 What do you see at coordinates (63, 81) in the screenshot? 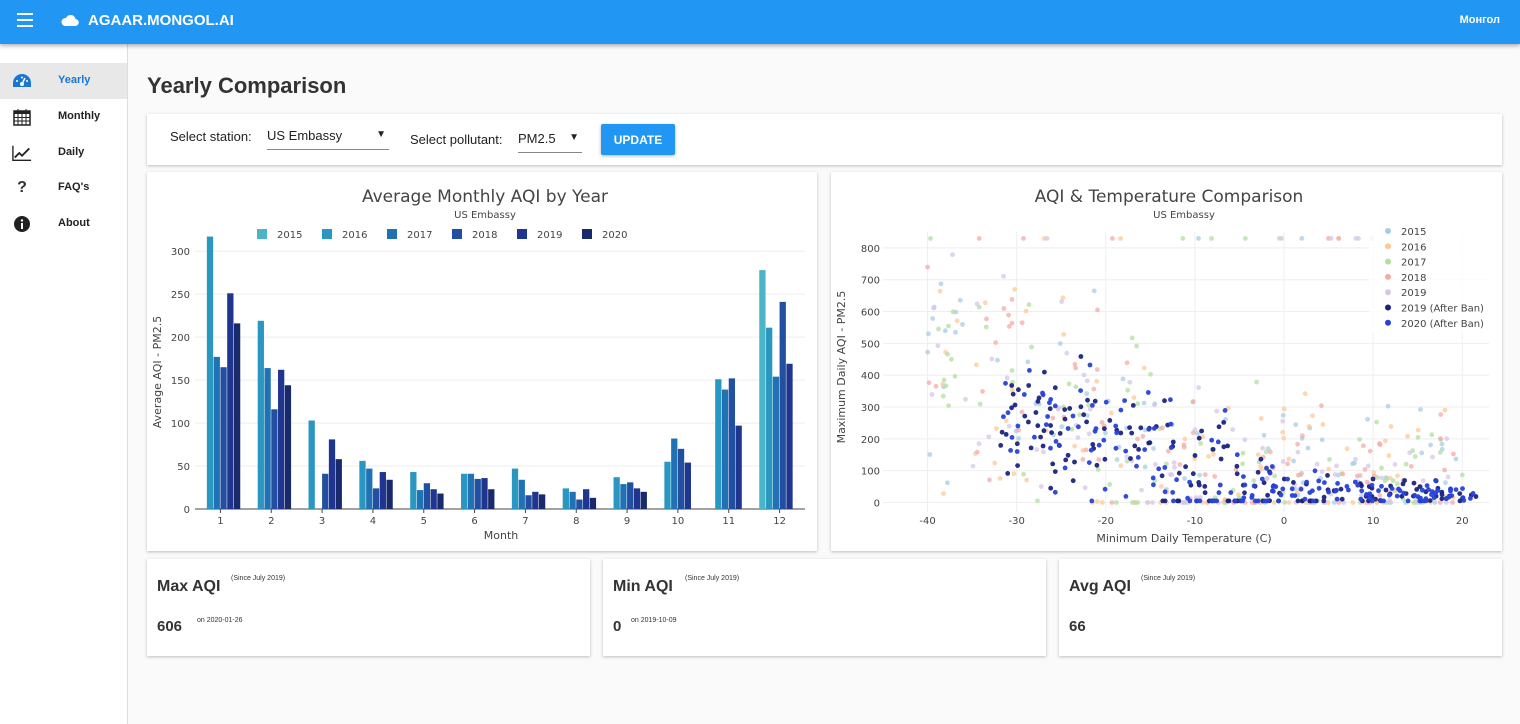
I see `sidebar-item-yearly: Yearly` at bounding box center [63, 81].